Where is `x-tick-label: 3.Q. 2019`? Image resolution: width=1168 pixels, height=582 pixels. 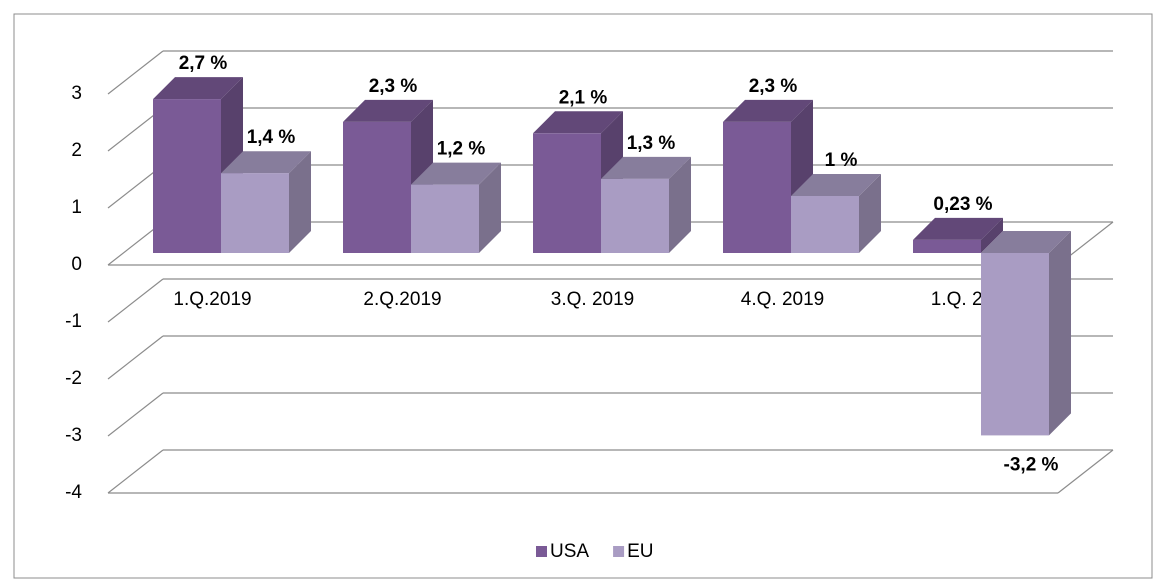
x-tick-label: 3.Q. 2019 is located at coordinates (592, 299).